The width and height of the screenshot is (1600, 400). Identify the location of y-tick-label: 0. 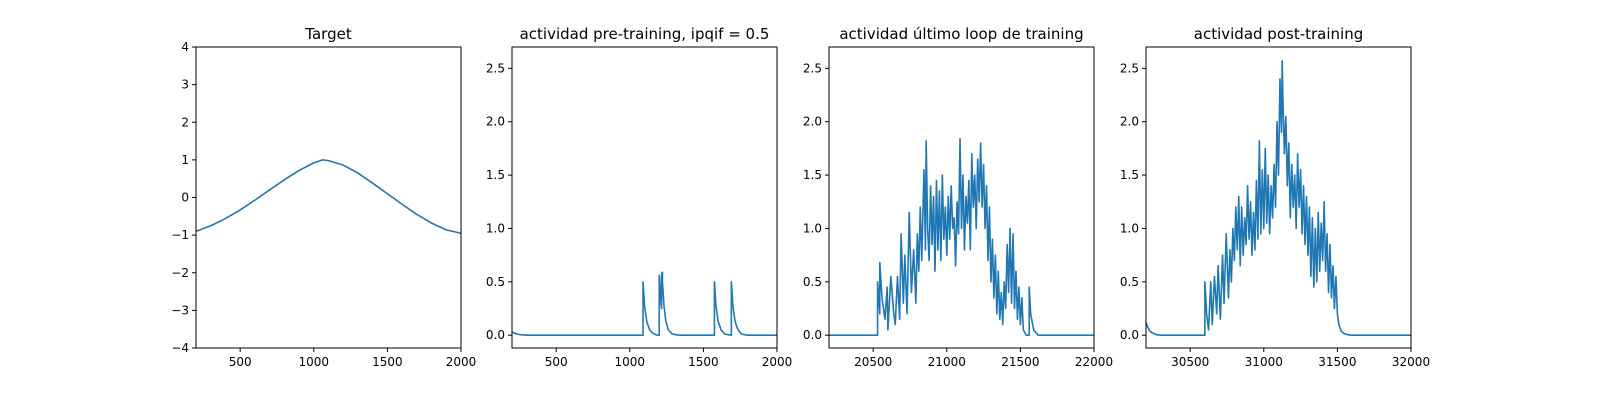
(185, 198).